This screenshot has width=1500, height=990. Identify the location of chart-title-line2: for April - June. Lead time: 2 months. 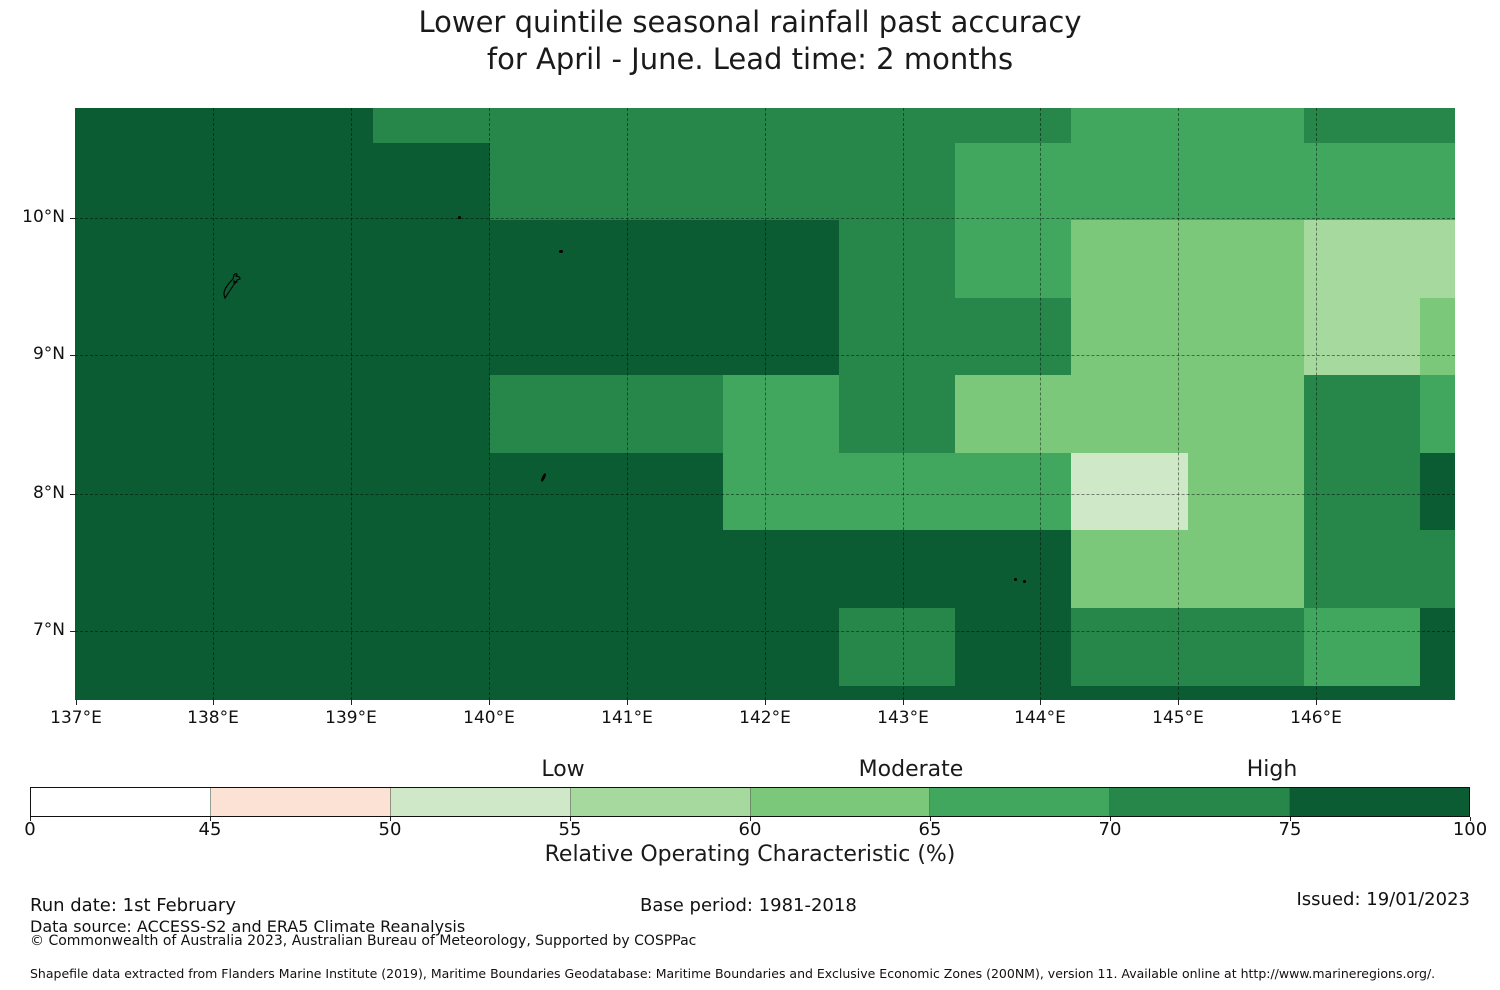
(750, 59).